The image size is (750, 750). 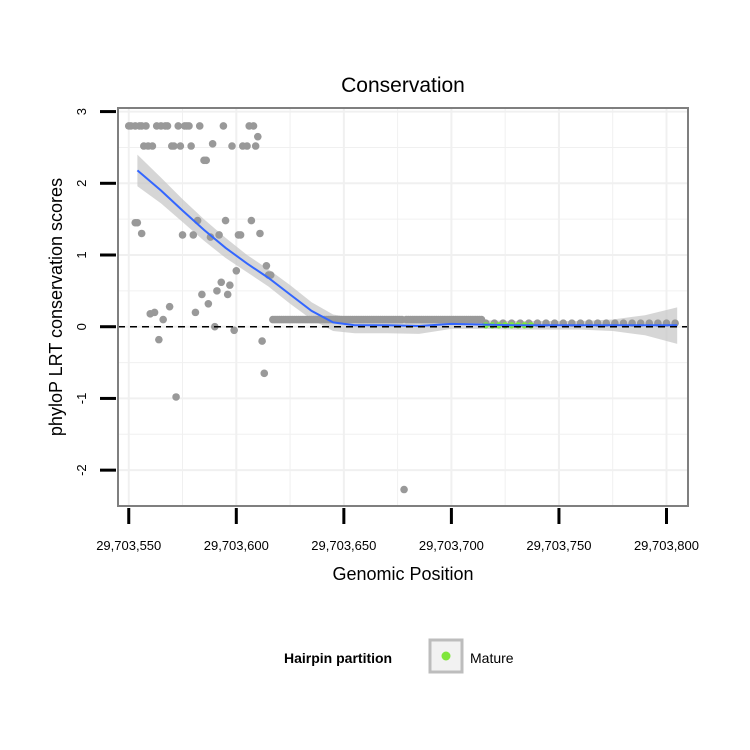 What do you see at coordinates (403, 85) in the screenshot?
I see `chart-title: Conservation` at bounding box center [403, 85].